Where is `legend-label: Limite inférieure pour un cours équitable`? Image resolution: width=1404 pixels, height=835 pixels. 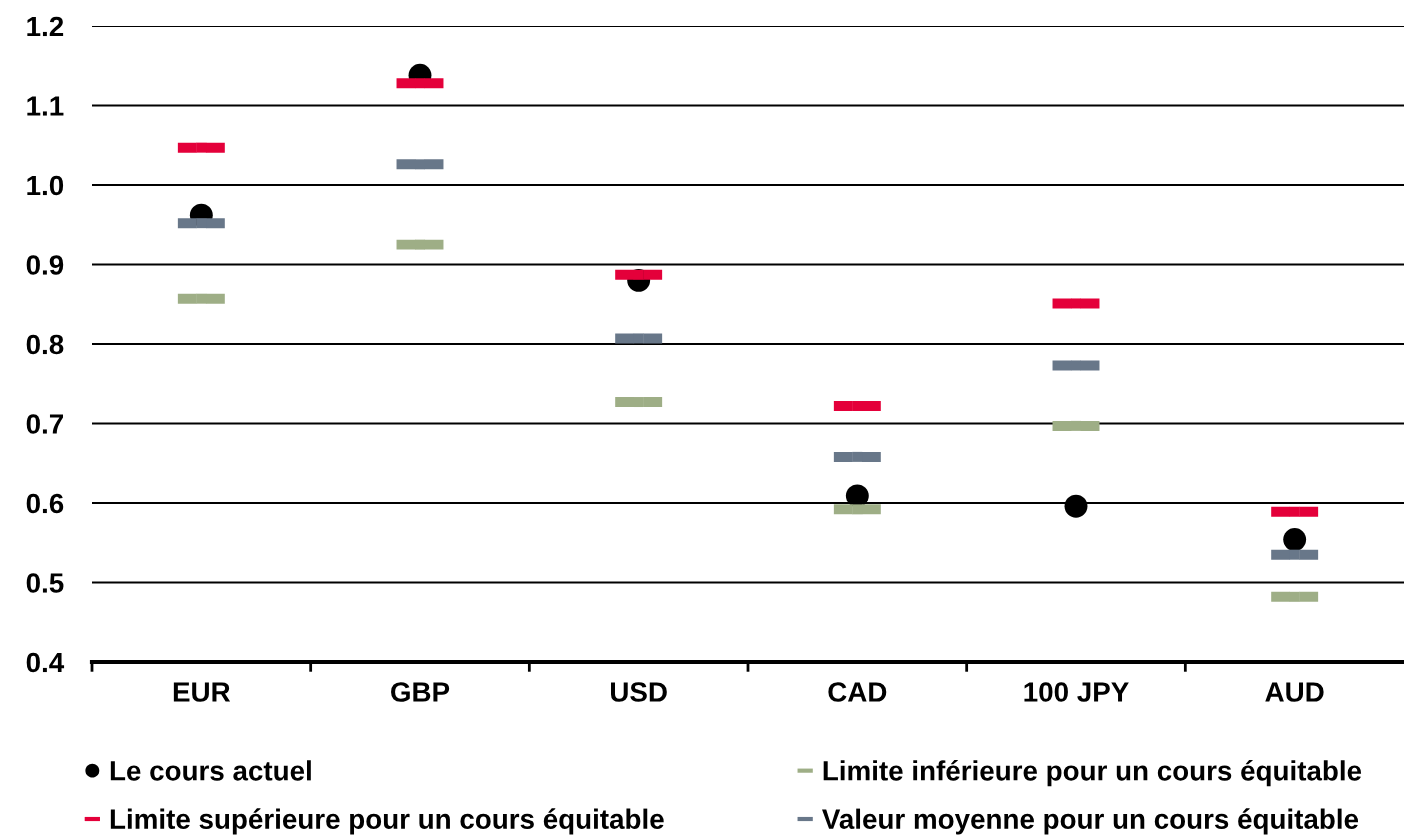
legend-label: Limite inférieure pour un cours équitable is located at coordinates (1092, 773).